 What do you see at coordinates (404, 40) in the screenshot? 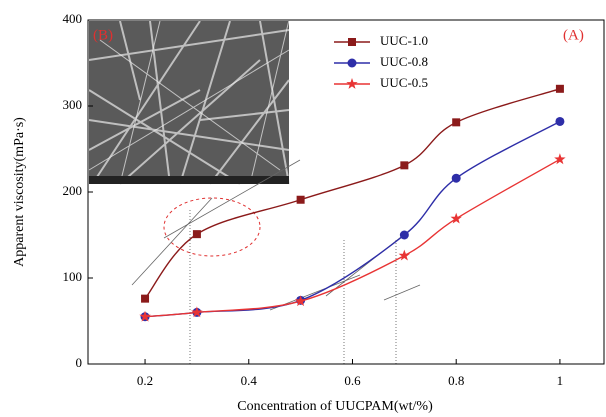
I see `legend-label: UUC-1.0` at bounding box center [404, 40].